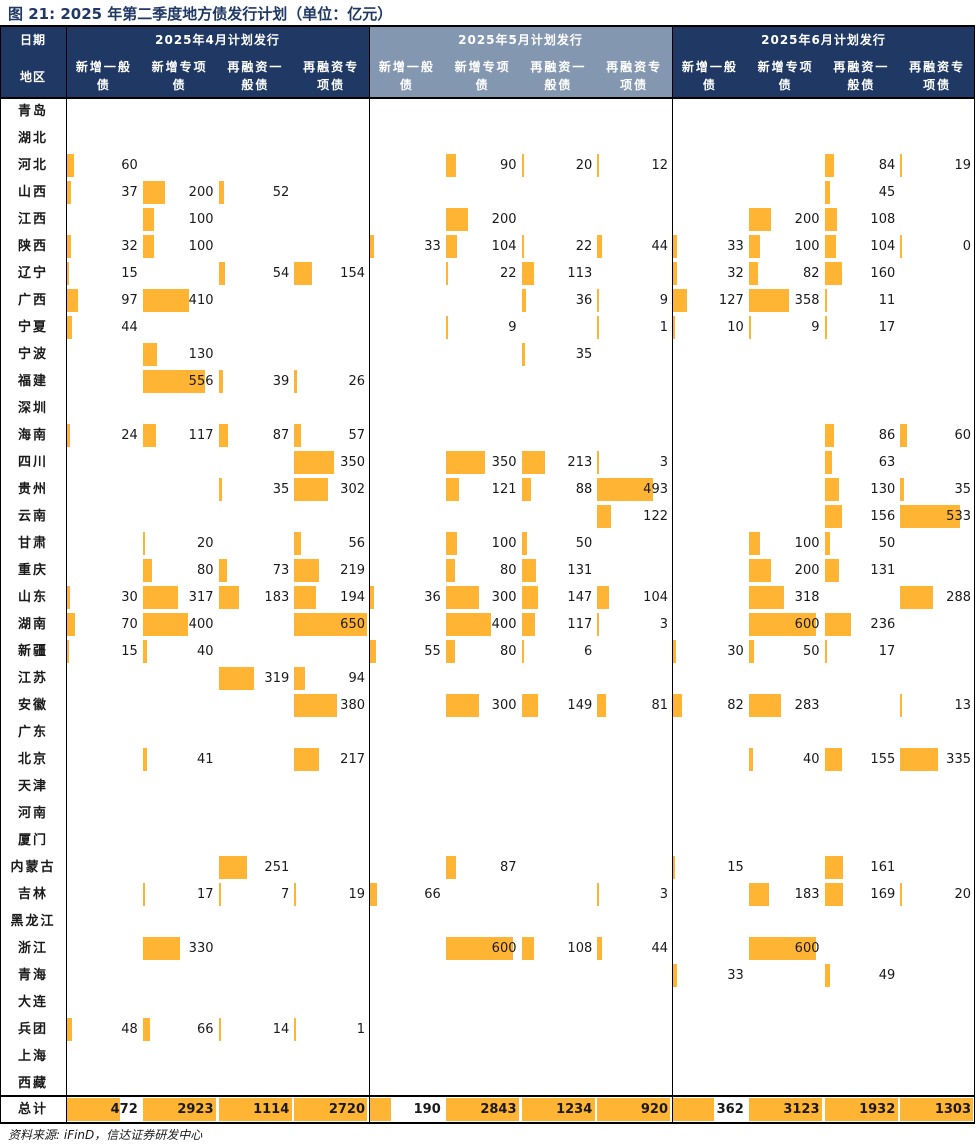 The image size is (980, 1148). What do you see at coordinates (432, 246) in the screenshot?
I see `value-label: 33` at bounding box center [432, 246].